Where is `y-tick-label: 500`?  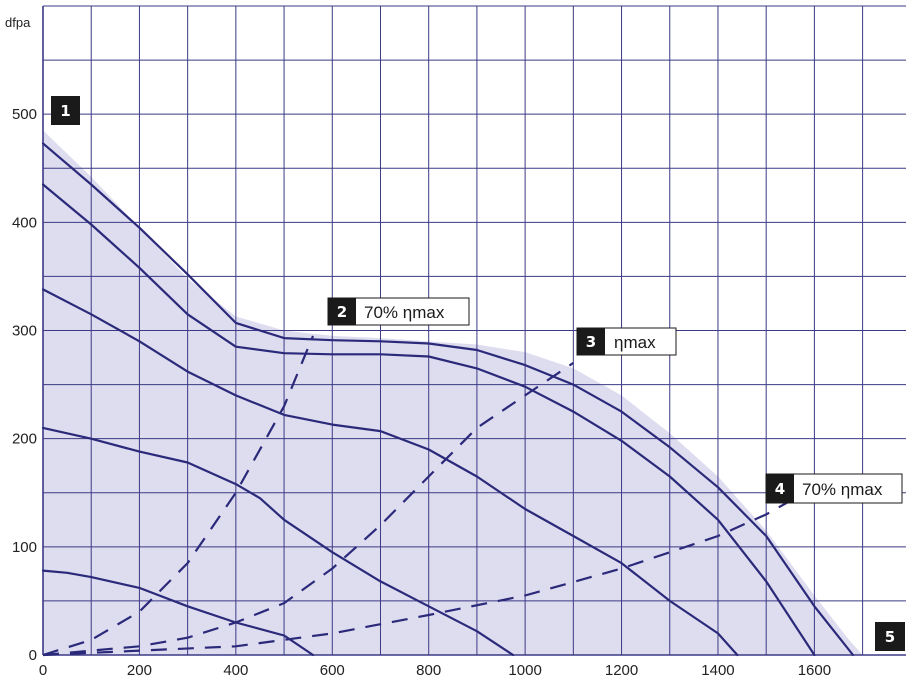
y-tick-label: 500 is located at coordinates (24, 114).